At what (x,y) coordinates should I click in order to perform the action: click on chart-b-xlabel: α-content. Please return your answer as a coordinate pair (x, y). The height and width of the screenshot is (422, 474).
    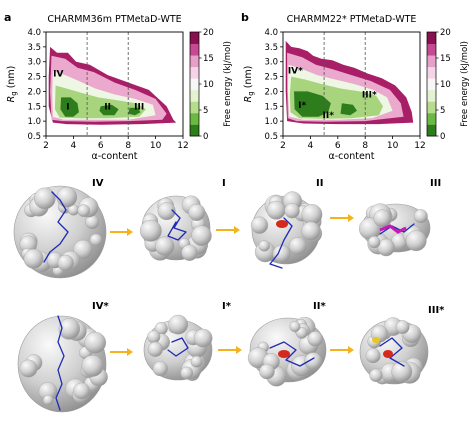
    Looking at the image, I should click on (351, 156).